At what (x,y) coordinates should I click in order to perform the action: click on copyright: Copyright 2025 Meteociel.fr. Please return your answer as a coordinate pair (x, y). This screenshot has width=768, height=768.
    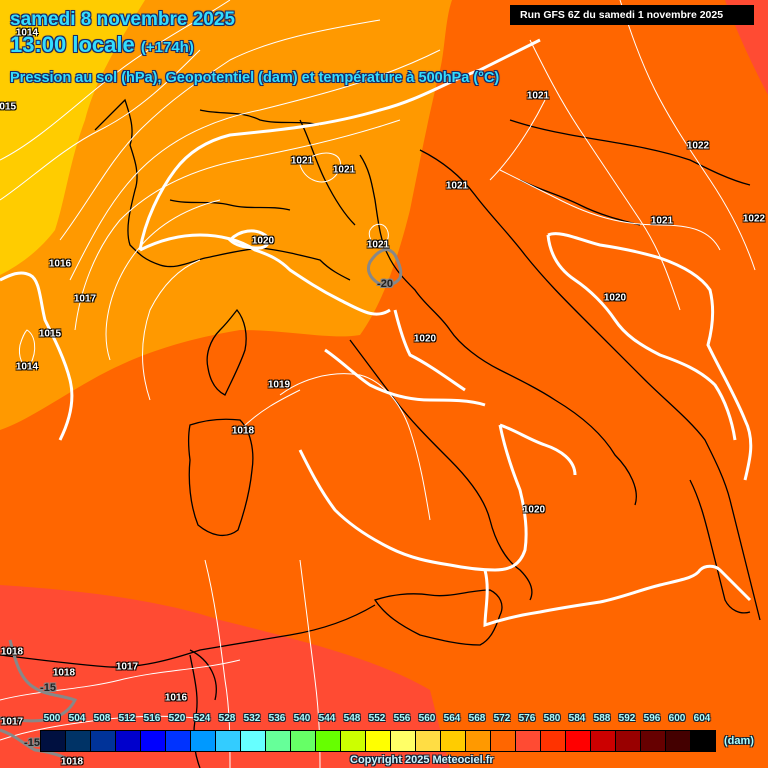
    Looking at the image, I should click on (422, 760).